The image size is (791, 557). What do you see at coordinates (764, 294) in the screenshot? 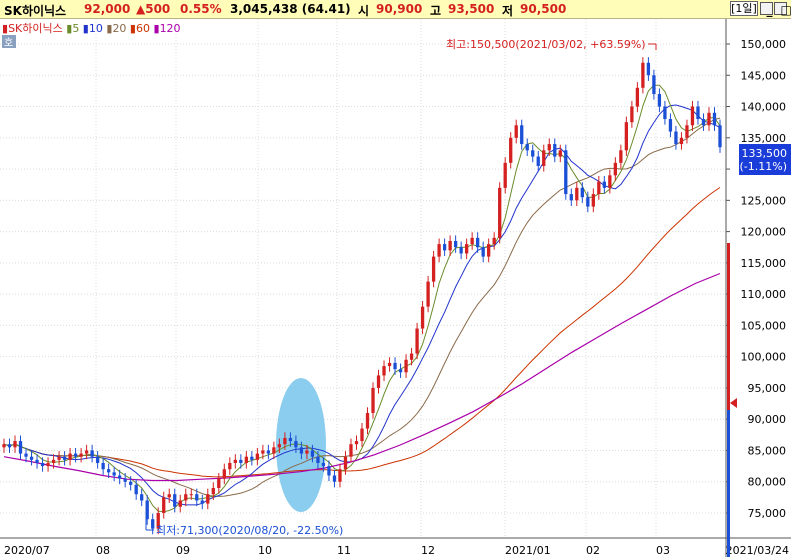
I see `y-tick-label: 110,000` at bounding box center [764, 294].